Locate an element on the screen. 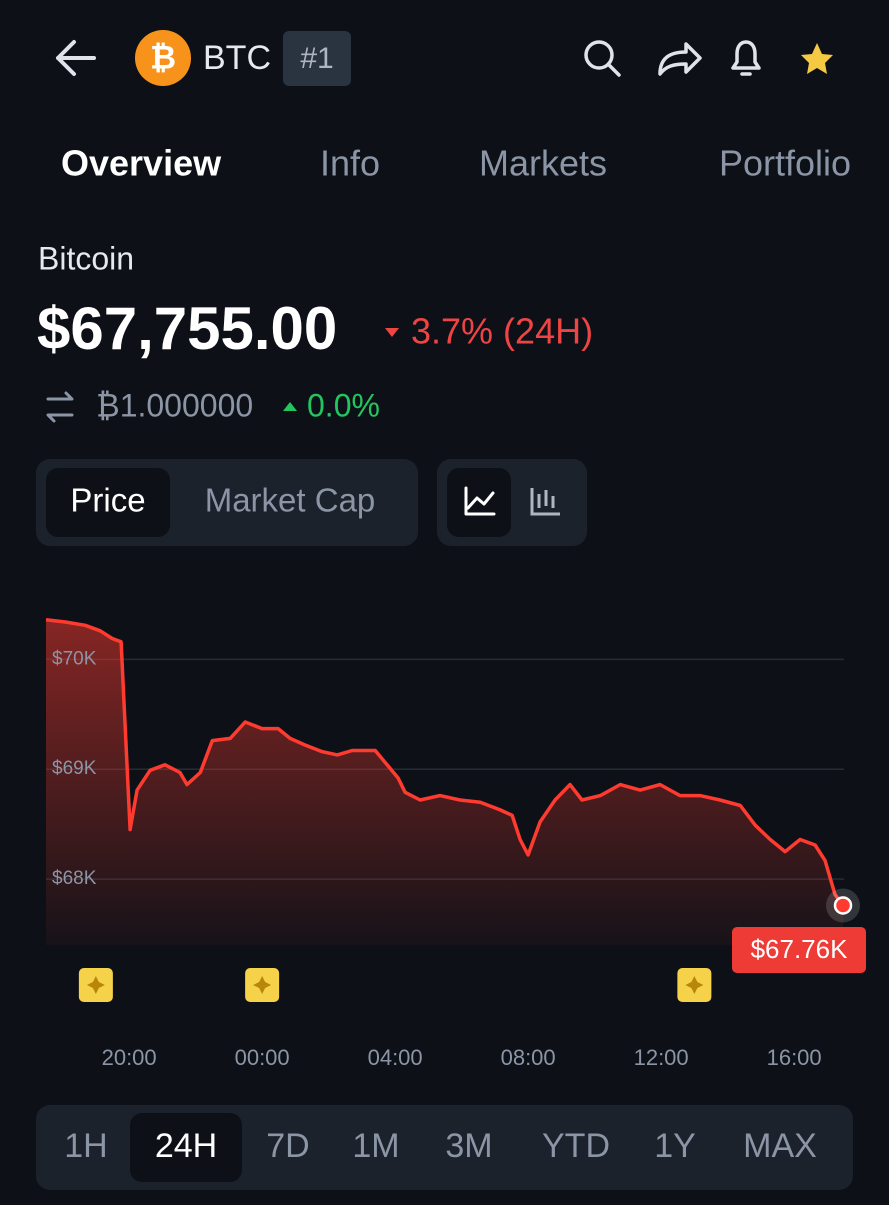 The height and width of the screenshot is (1205, 889). range-active is located at coordinates (186, 1147).